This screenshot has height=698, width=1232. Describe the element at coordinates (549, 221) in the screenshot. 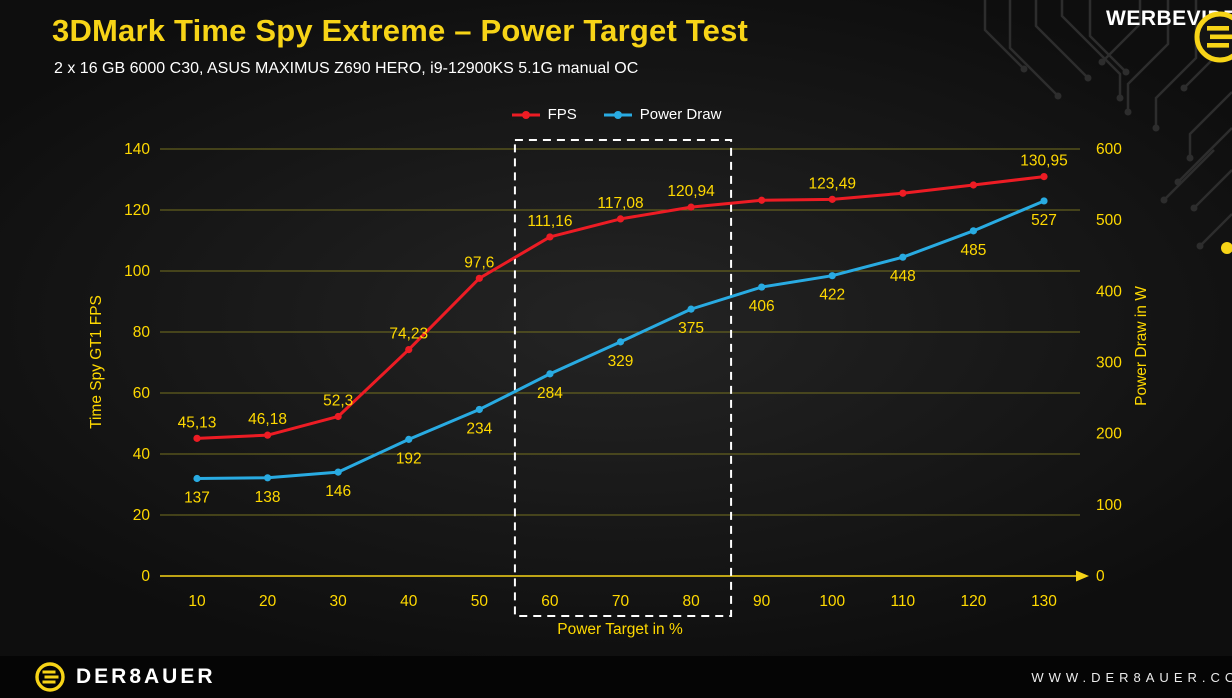

I see `fps-data-label: 111,16` at that location.